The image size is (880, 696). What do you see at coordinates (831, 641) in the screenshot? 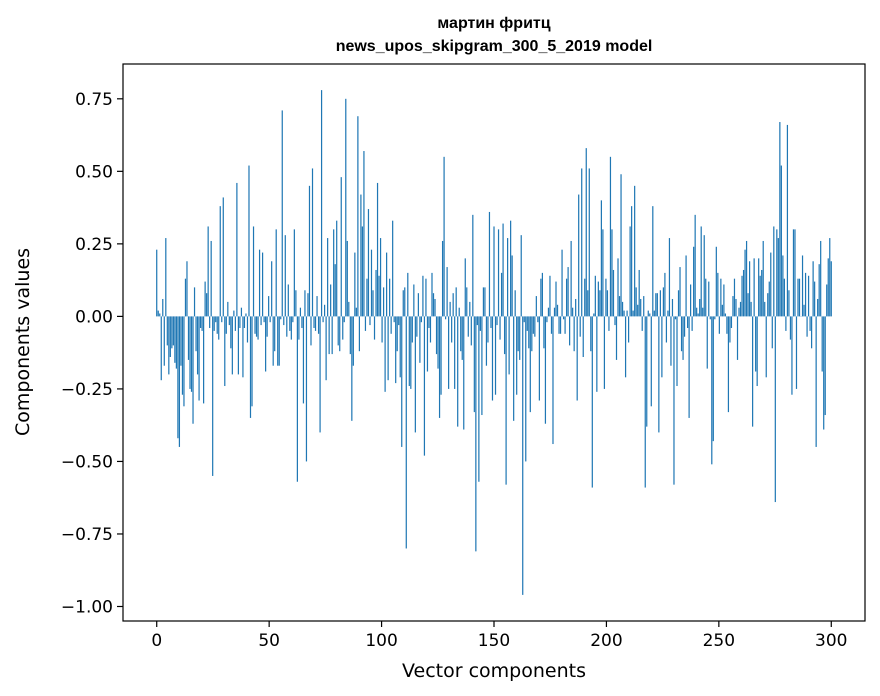
I see `x-tick-label: 300` at bounding box center [831, 641].